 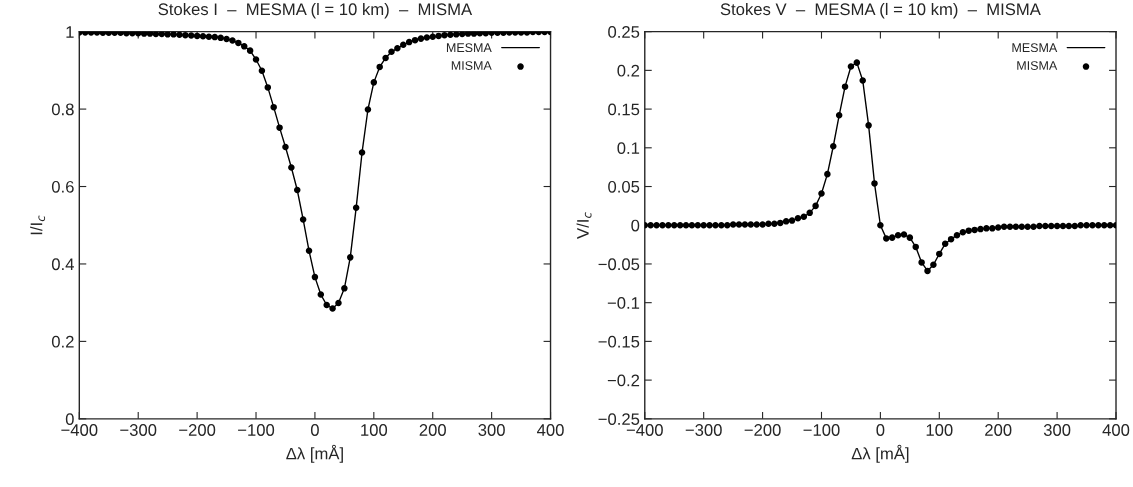 What do you see at coordinates (315, 10) in the screenshot?
I see `chart-title: Stokes I – MESMA (l = 10 km) – MISMA` at bounding box center [315, 10].